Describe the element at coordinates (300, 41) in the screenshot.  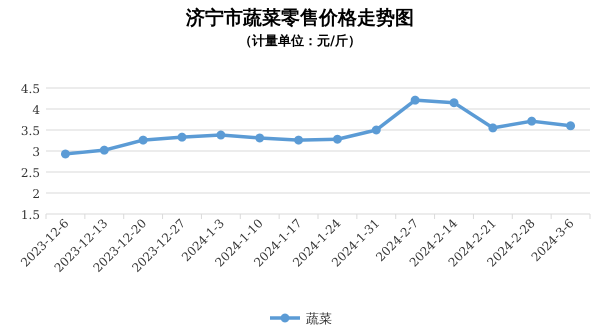
I see `chart-subtitle: （计量单位：元/斤）` at that location.